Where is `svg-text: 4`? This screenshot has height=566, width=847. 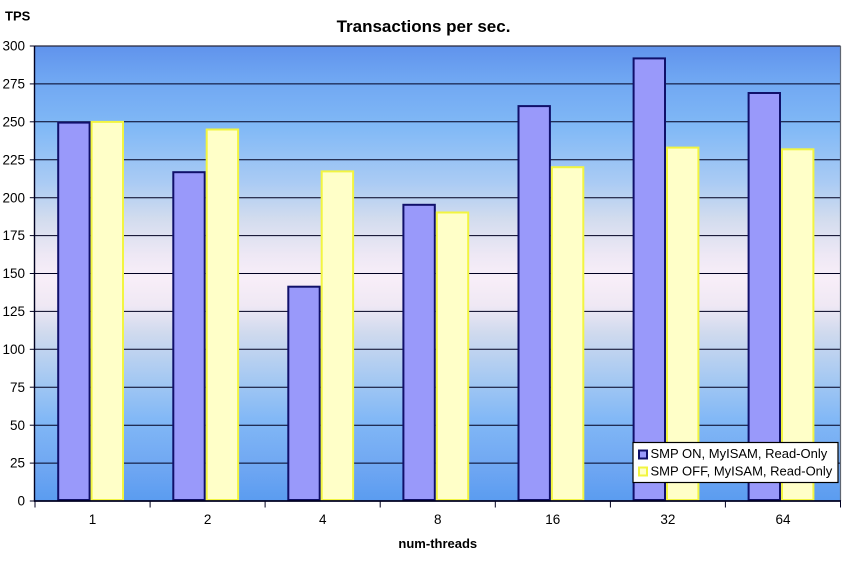
svg-text: 4 is located at coordinates (323, 519).